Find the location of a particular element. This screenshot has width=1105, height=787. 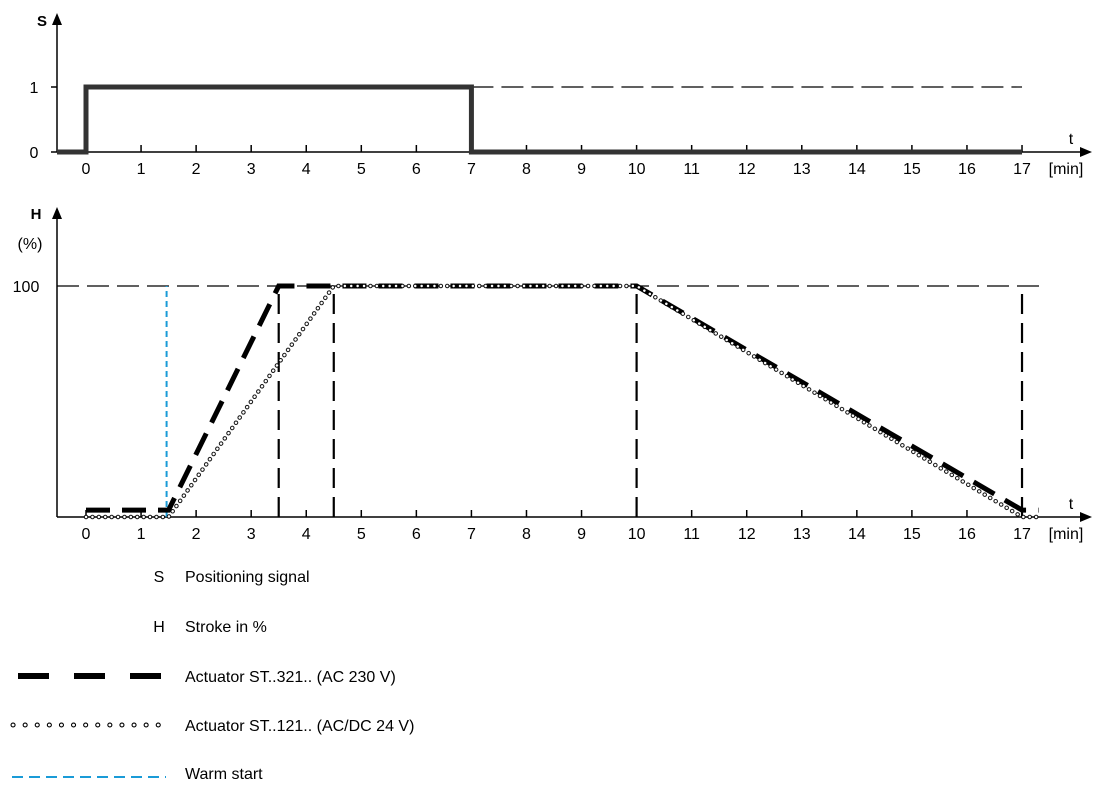

legend-symbol-letter: S is located at coordinates (159, 577).